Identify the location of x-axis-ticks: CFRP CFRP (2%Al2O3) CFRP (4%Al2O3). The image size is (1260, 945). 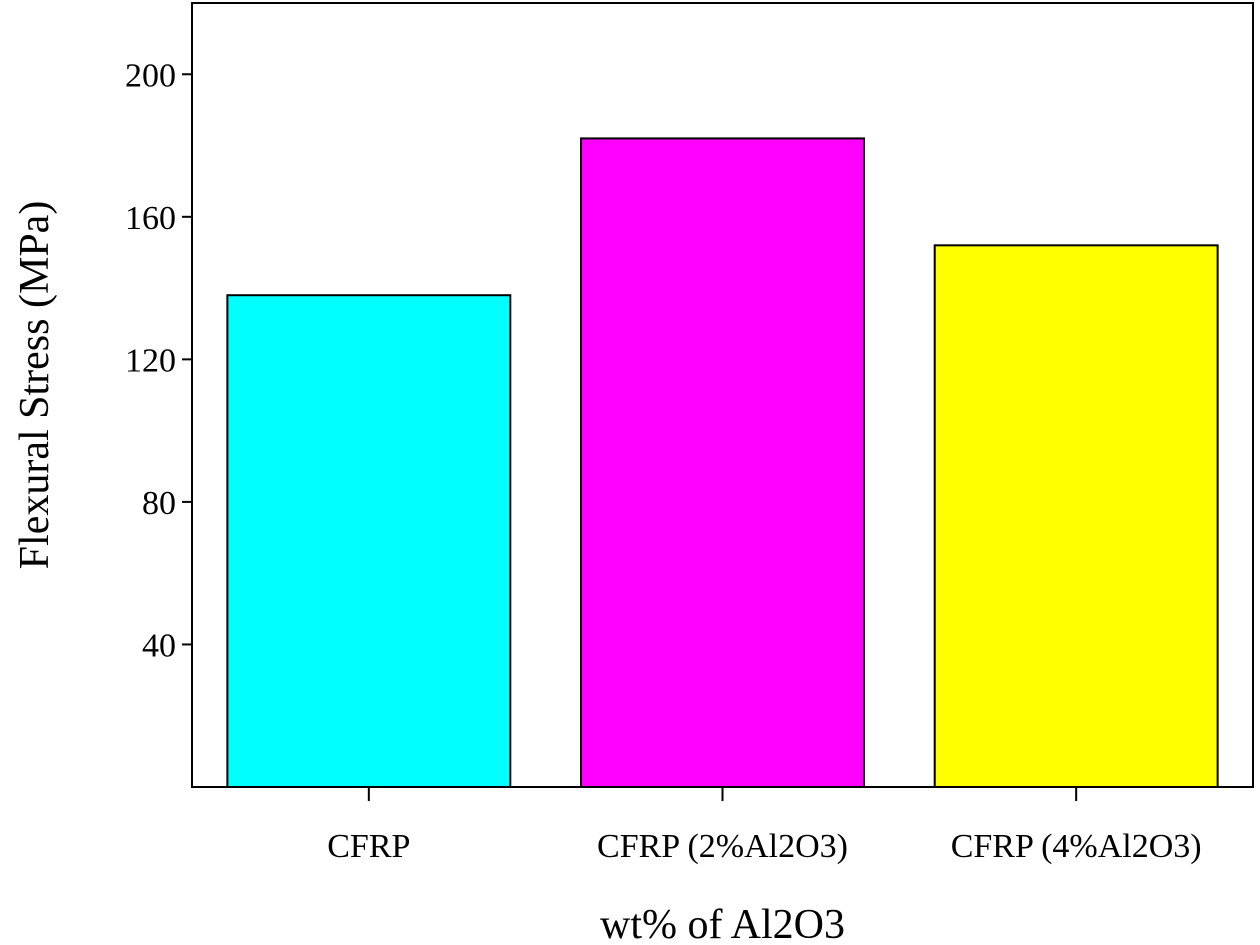
(764, 826).